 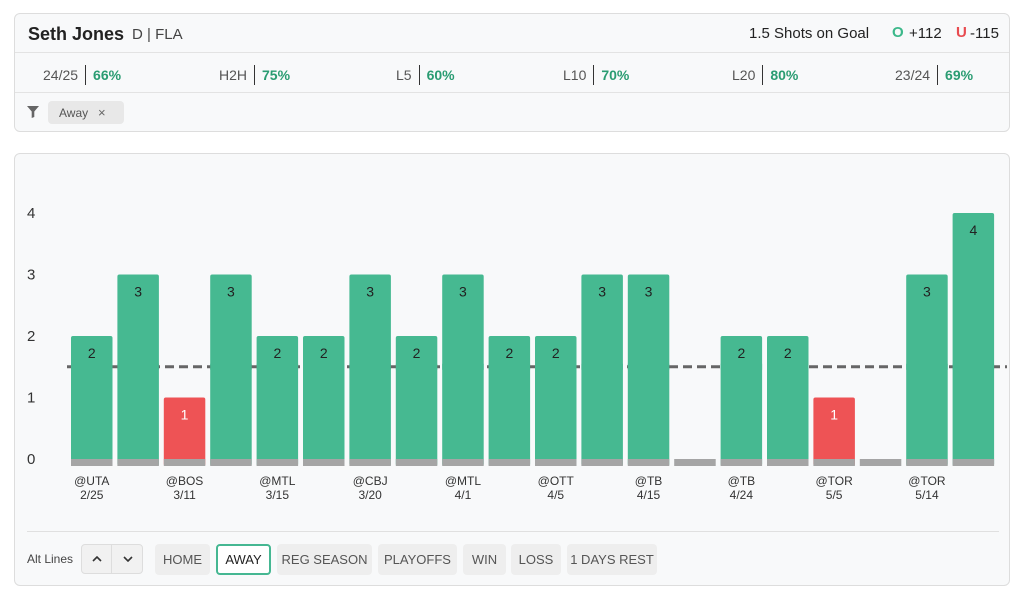 I want to click on stat-l20: L20 80%, so click(x=765, y=75).